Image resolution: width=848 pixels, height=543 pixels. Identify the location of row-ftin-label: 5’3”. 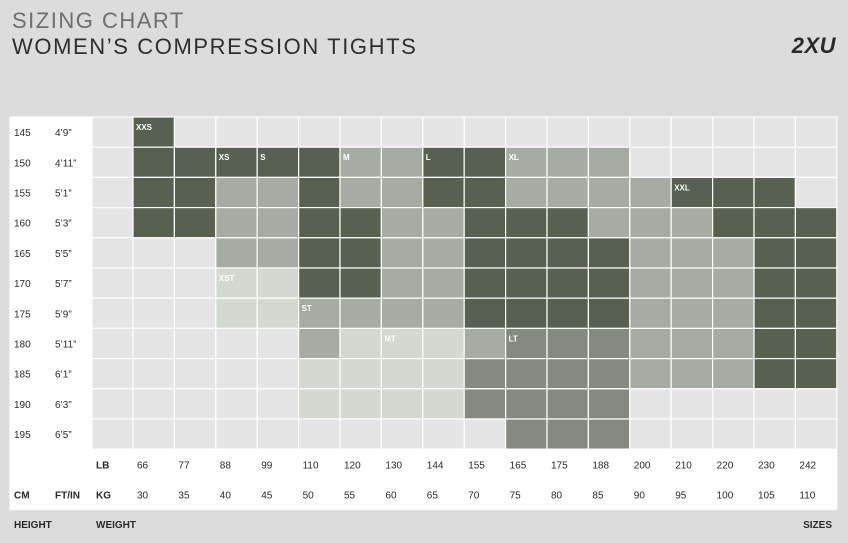
(63, 224).